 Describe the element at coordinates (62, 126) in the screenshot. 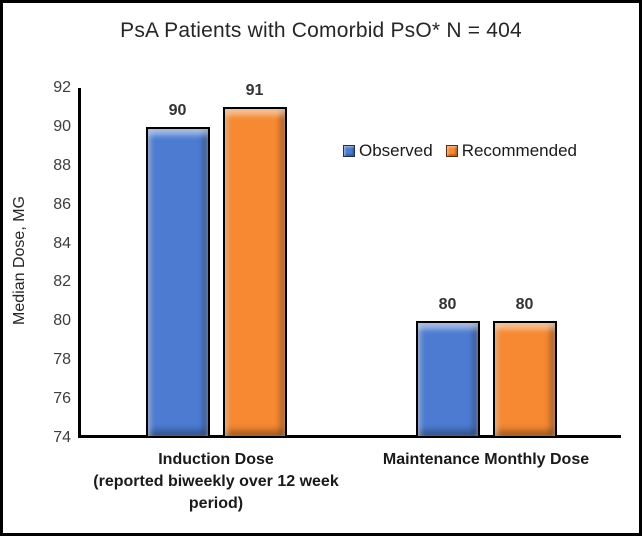

I see `y-tick-label: 90` at that location.